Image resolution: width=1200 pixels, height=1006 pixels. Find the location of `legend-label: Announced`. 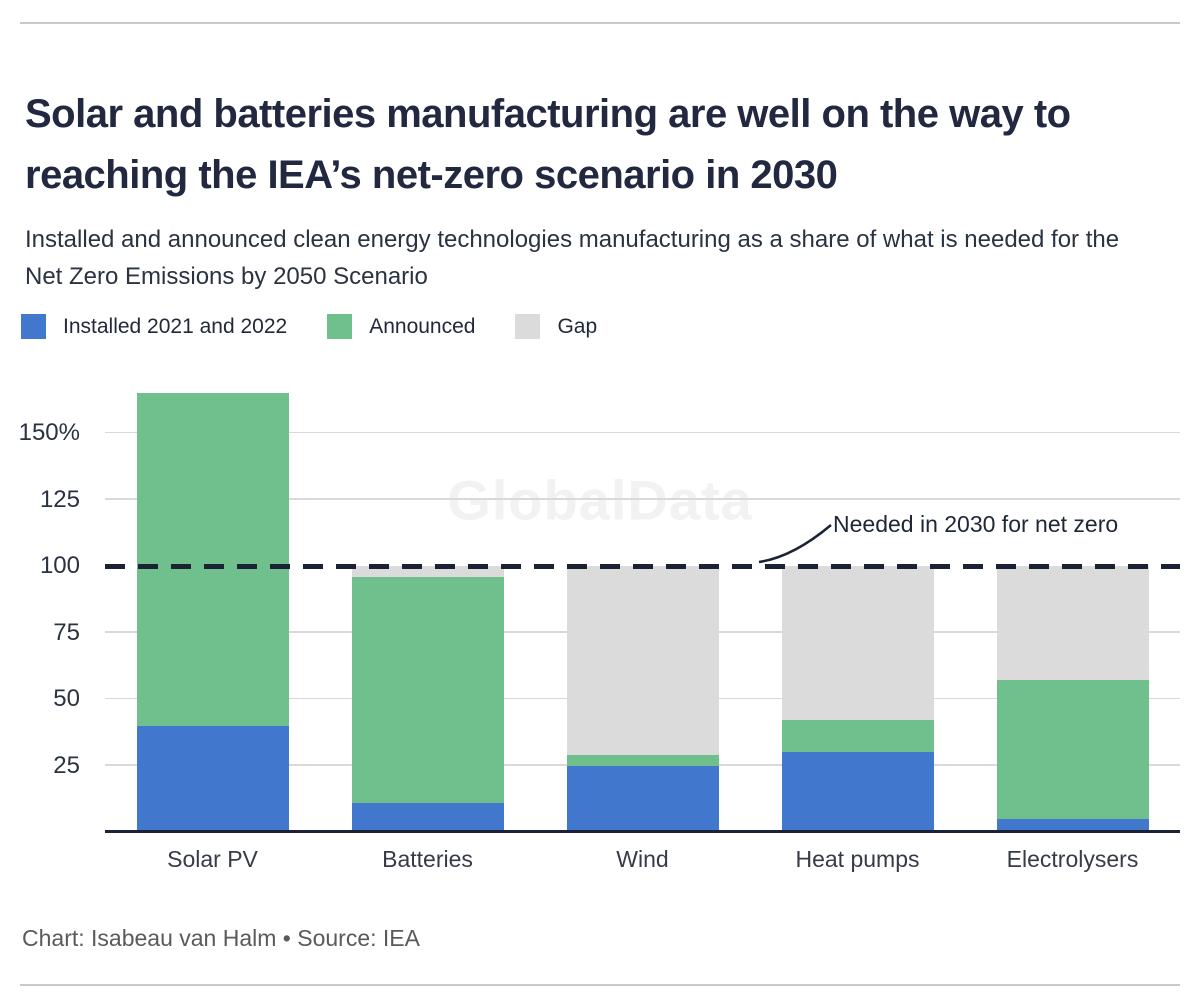

legend-label: Announced is located at coordinates (422, 326).